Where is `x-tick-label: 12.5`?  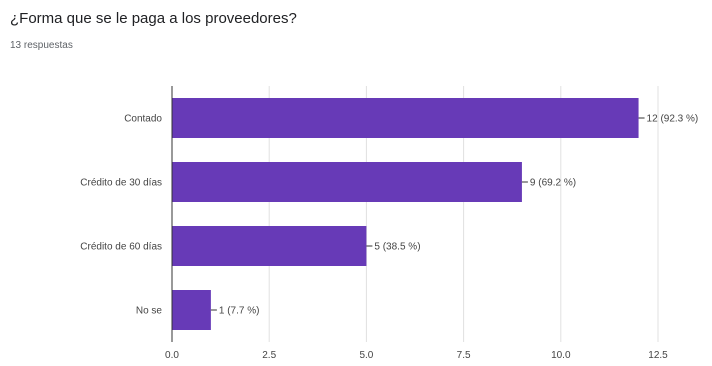 x-tick-label: 12.5 is located at coordinates (658, 355).